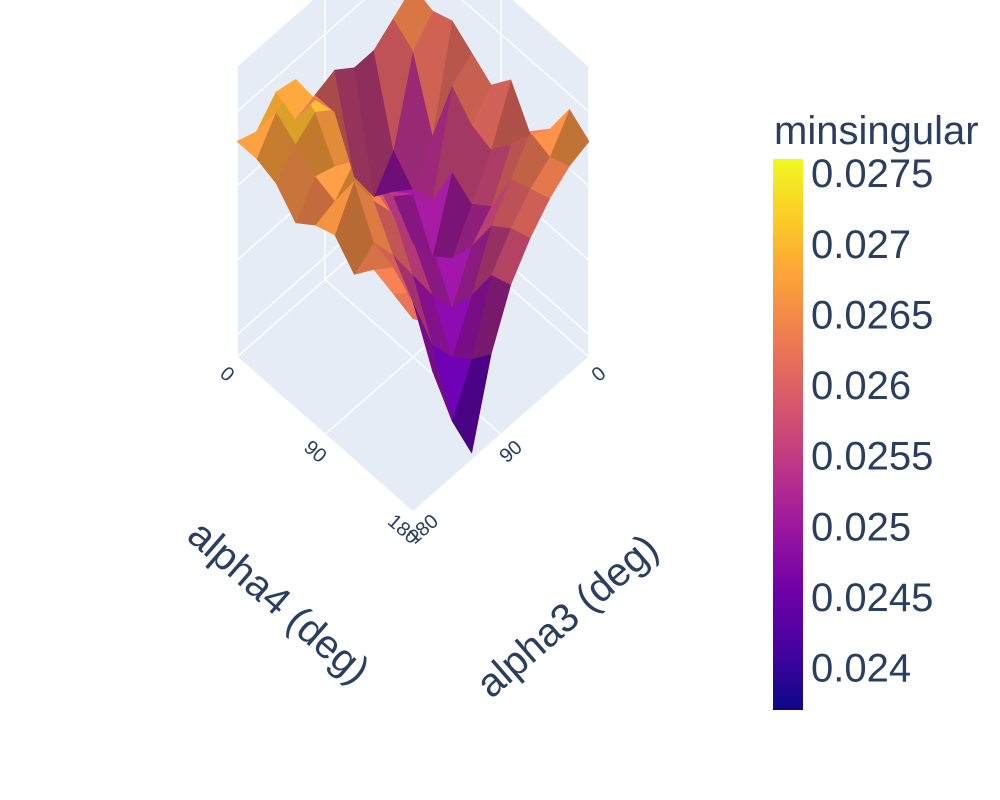 The width and height of the screenshot is (1000, 800). Describe the element at coordinates (861, 527) in the screenshot. I see `colorbar-tick-label: 0.025` at that location.